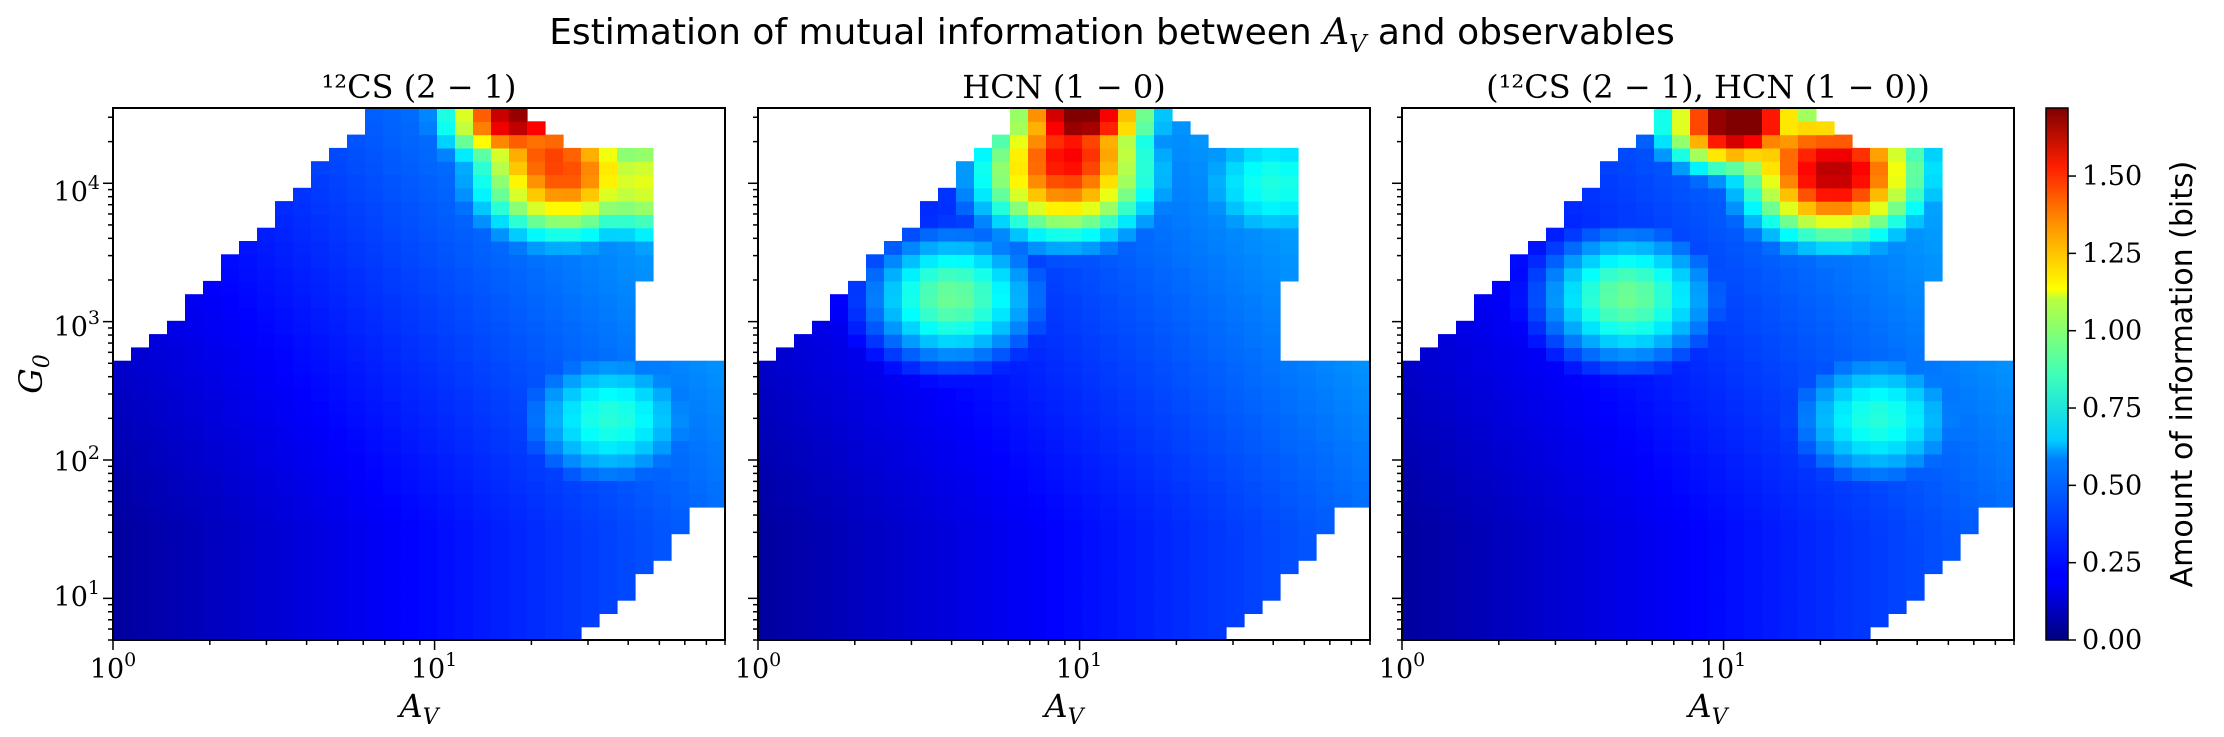  What do you see at coordinates (1079, 667) in the screenshot?
I see `x-tick-label: 101` at bounding box center [1079, 667].